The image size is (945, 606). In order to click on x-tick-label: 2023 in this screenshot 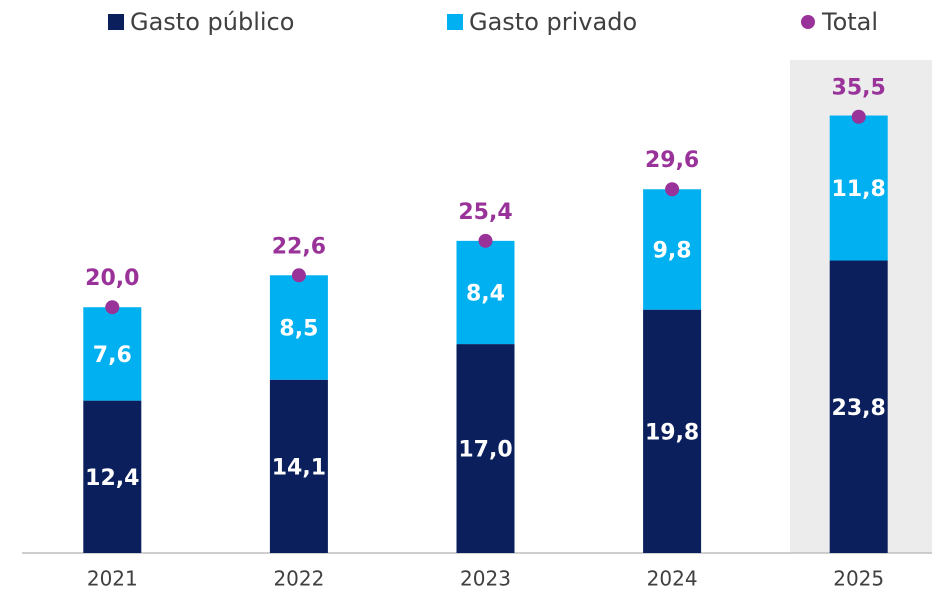, I will do `click(485, 579)`.